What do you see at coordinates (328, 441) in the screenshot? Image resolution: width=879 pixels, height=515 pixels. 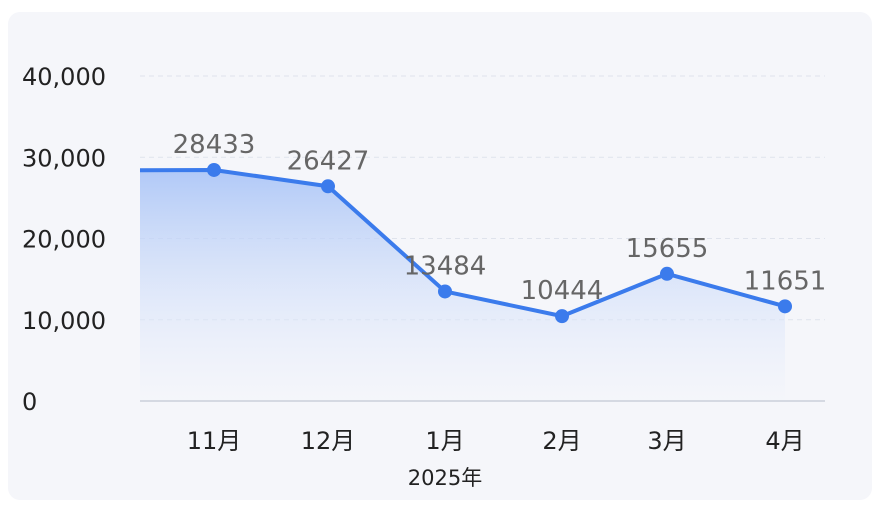 I see `x-tick-label: 12月` at bounding box center [328, 441].